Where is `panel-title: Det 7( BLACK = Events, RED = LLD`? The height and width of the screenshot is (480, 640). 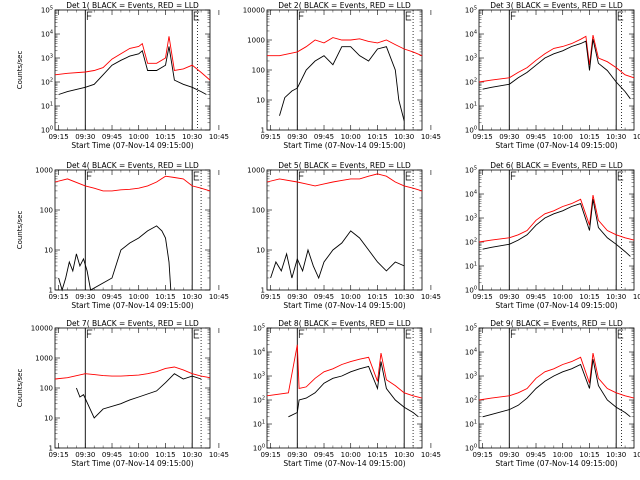
panel-title: Det 7( BLACK = Events, RED = LLD is located at coordinates (132, 323).